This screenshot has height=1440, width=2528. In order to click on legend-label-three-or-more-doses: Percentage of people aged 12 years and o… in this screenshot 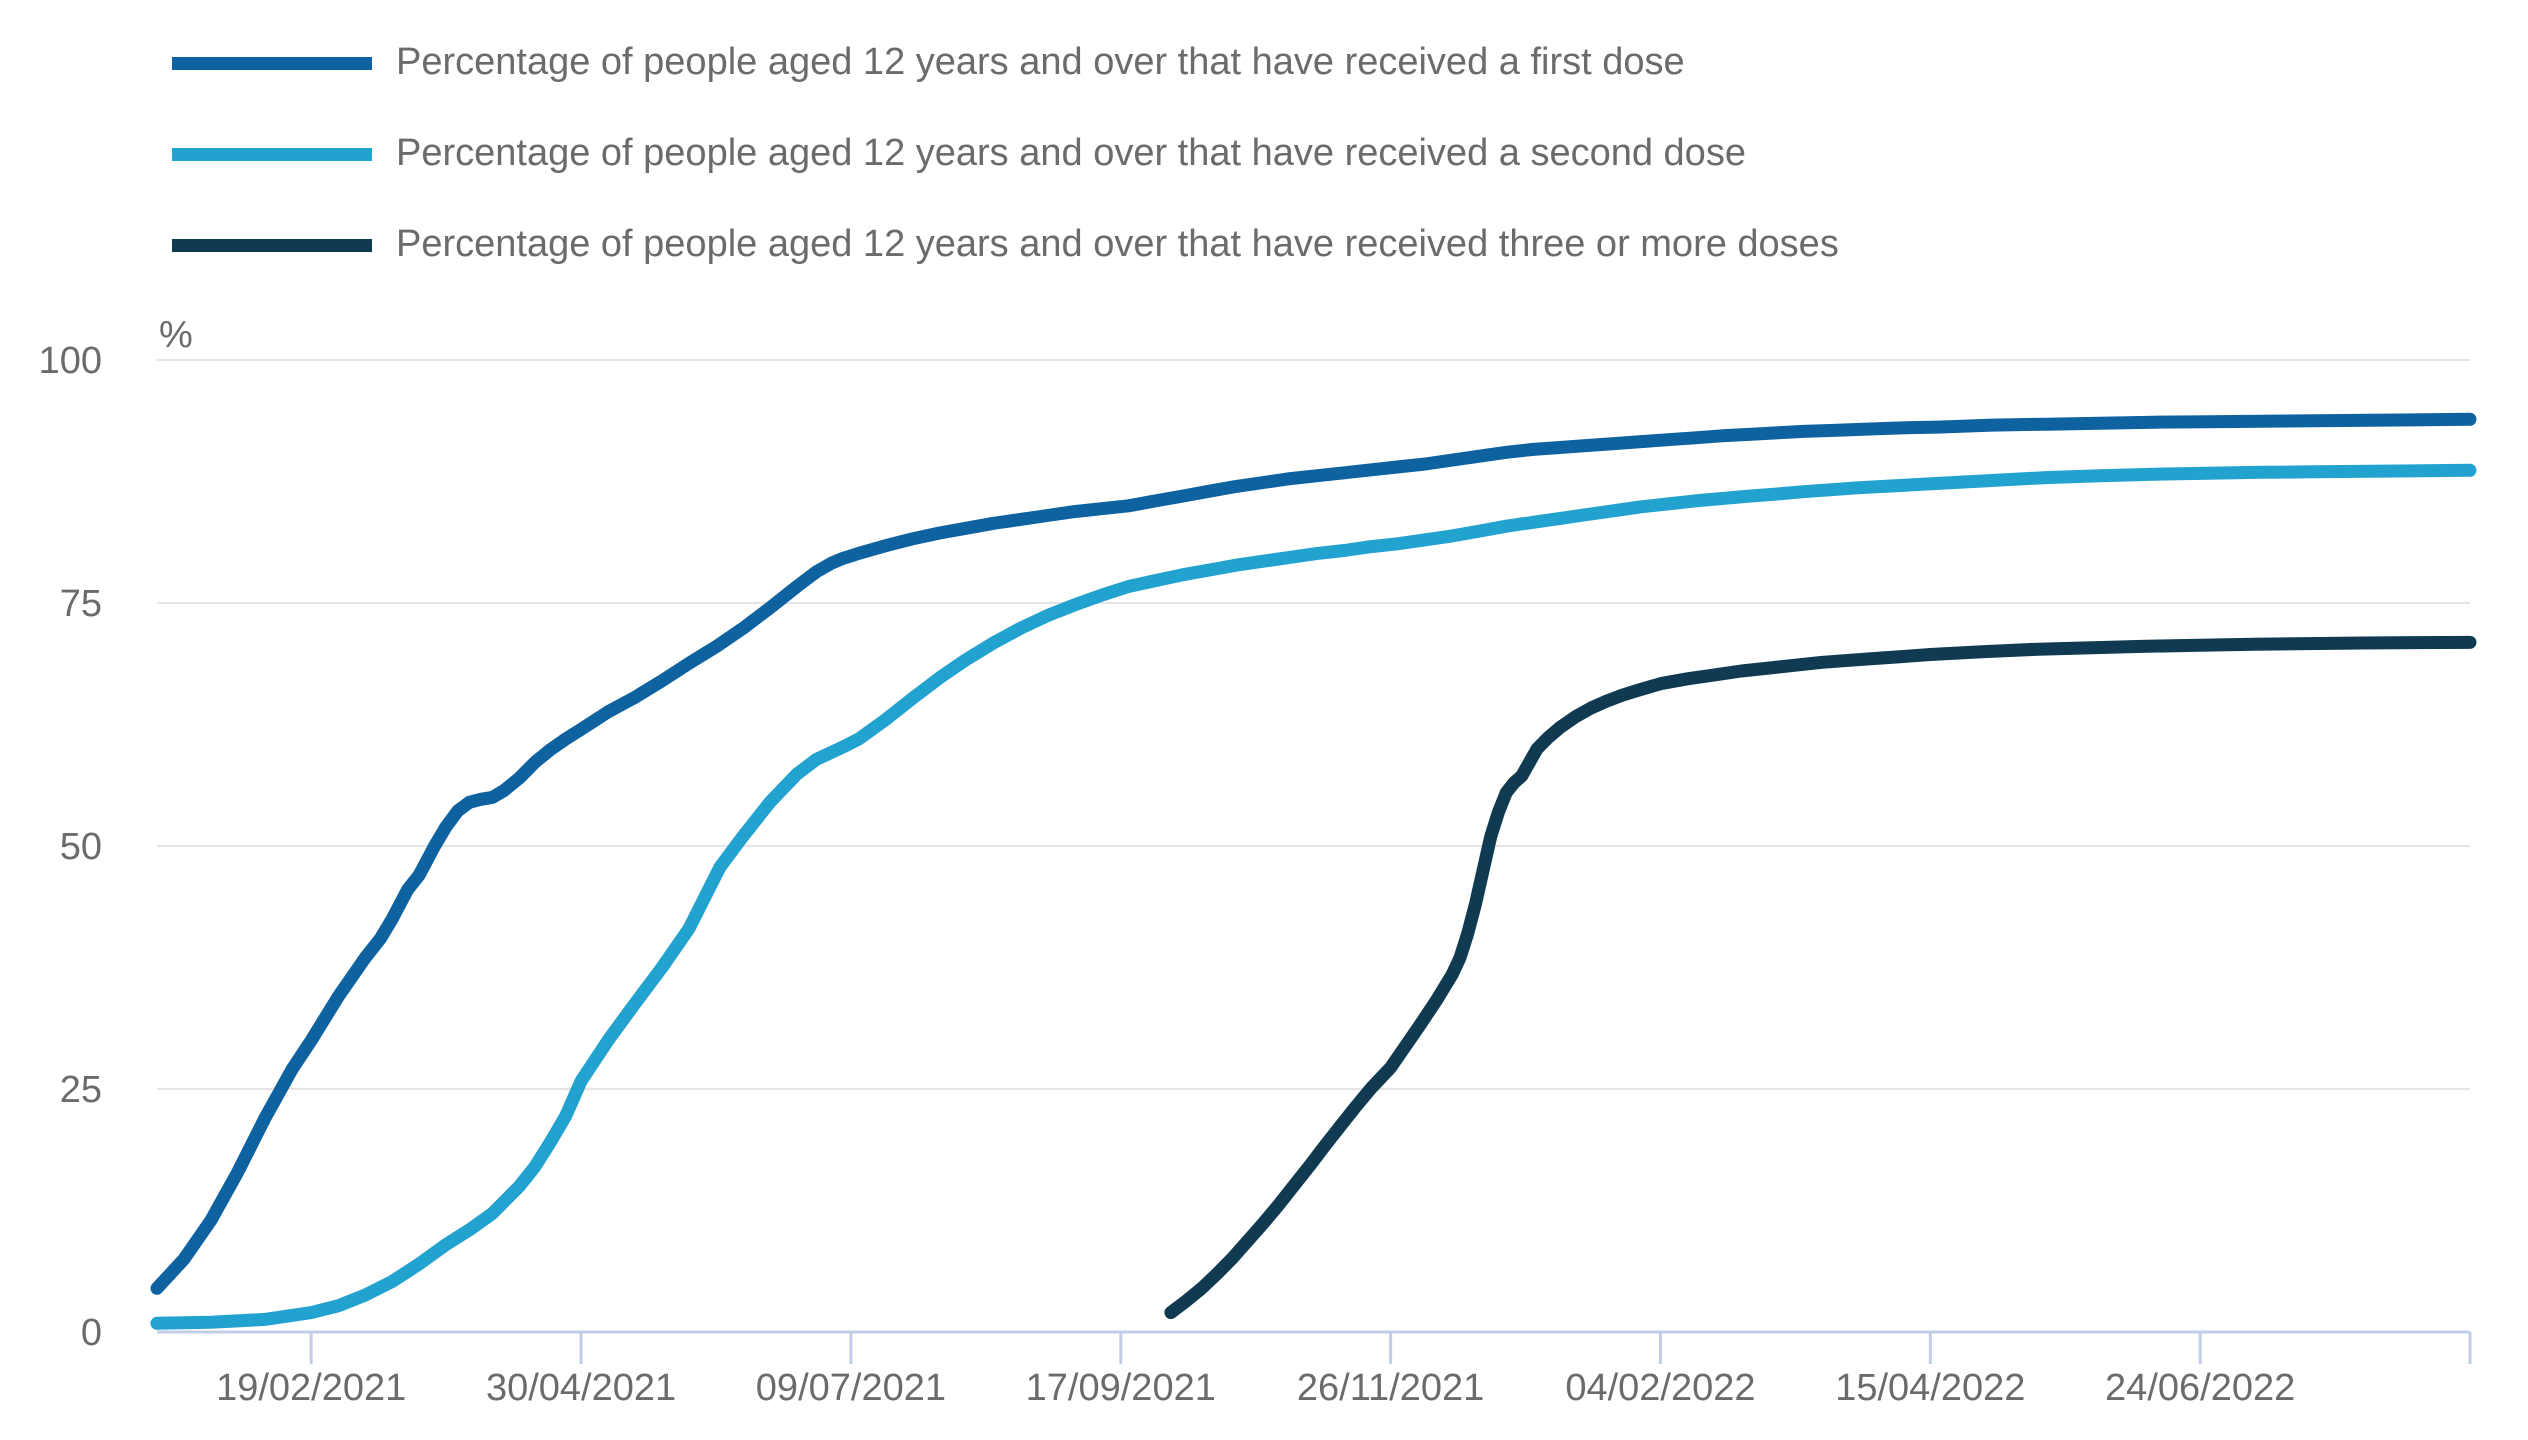, I will do `click(1117, 244)`.